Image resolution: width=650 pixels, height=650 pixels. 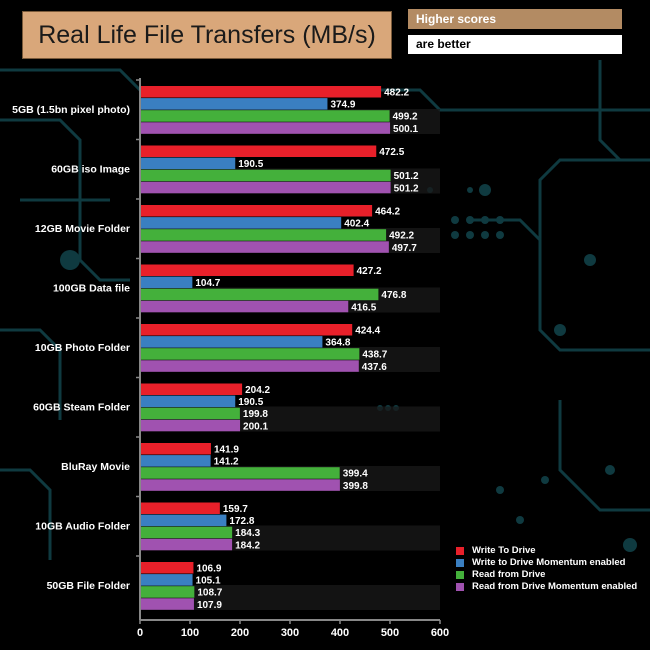 I want to click on x-tick-label-6: 600, so click(x=440, y=633).